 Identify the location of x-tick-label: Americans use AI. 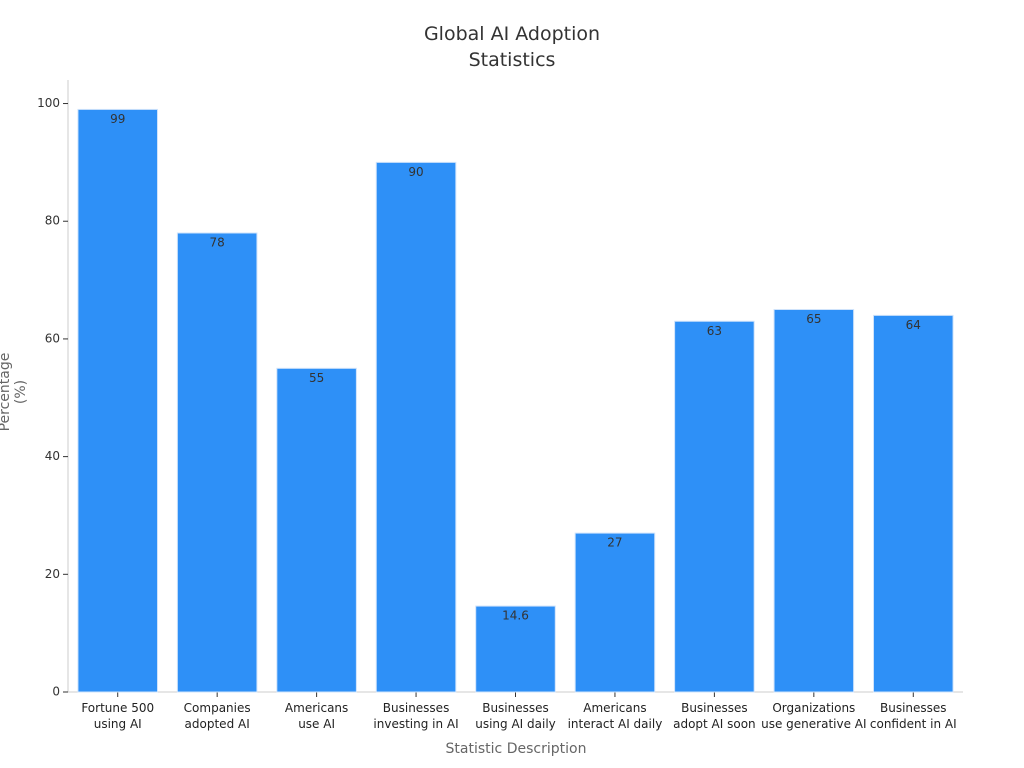
(316, 716).